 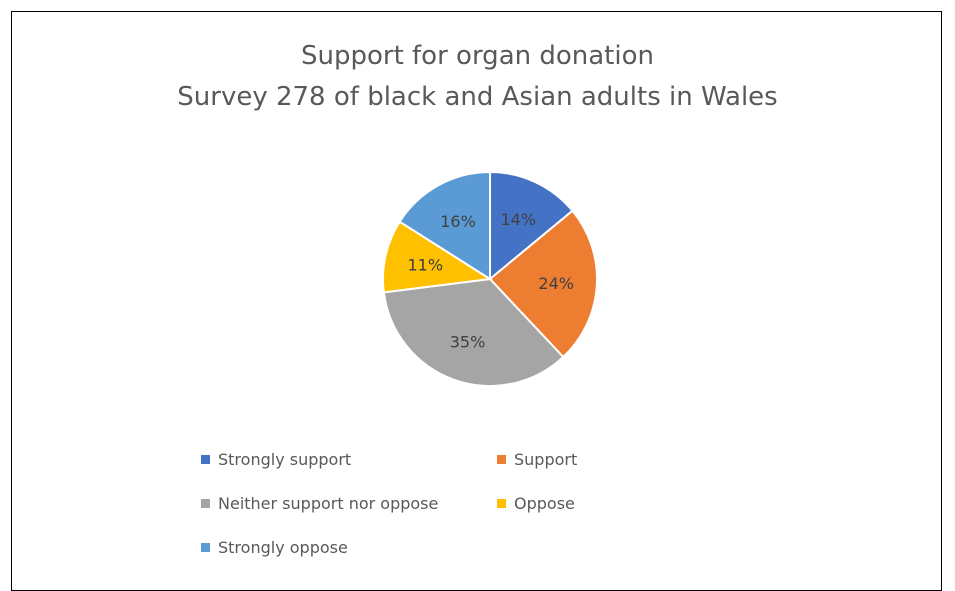 What do you see at coordinates (468, 341) in the screenshot?
I see `data-label-neither-support-nor-oppose: 35%` at bounding box center [468, 341].